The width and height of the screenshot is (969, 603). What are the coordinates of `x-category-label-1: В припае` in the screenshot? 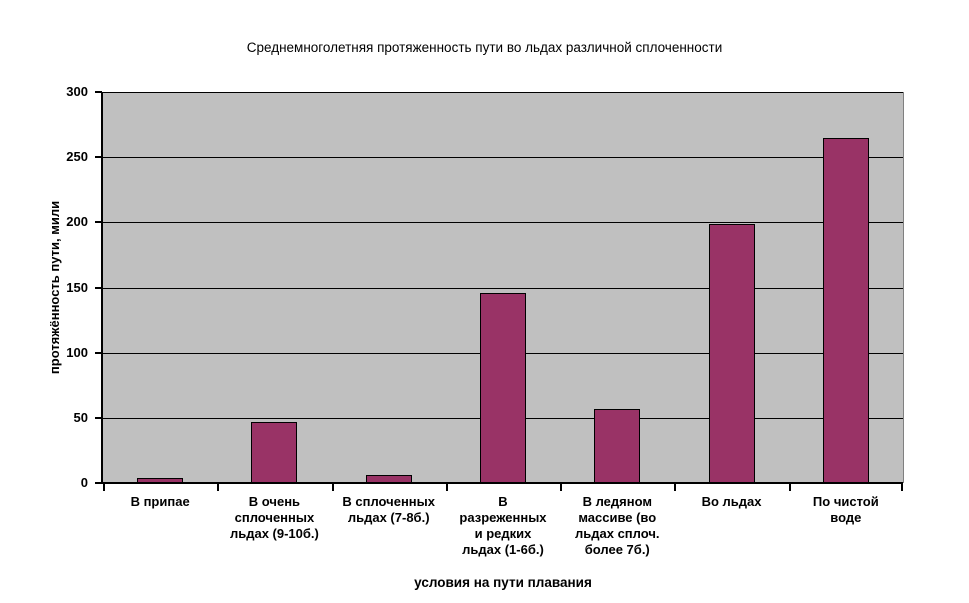 It's located at (160, 501).